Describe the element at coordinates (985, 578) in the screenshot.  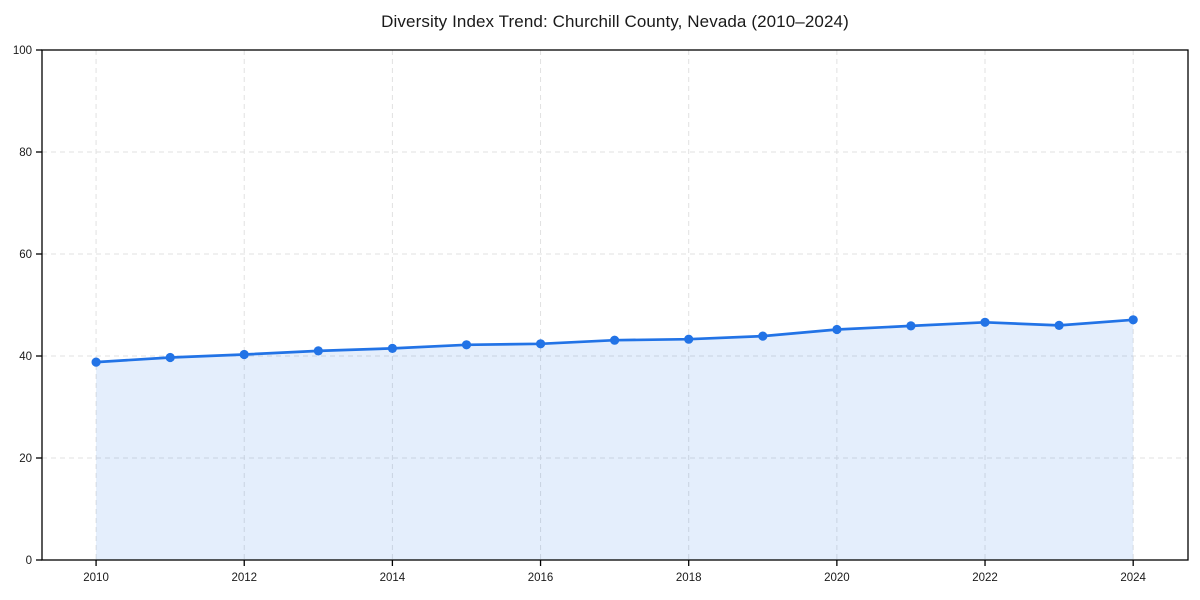
I see `x-tick-label: 2022` at that location.